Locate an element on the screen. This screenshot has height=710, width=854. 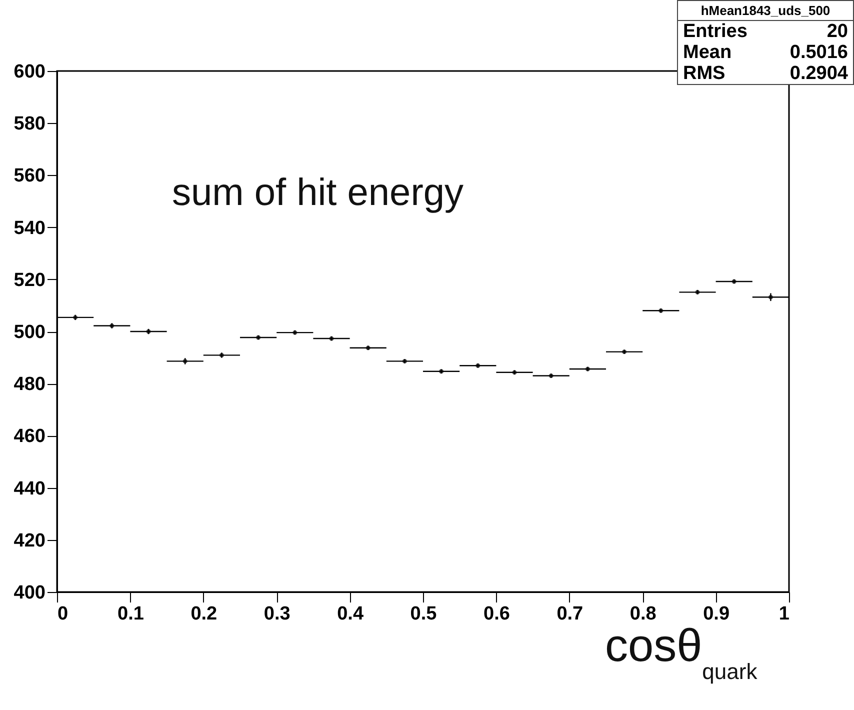
x-tick-label: 0.2 is located at coordinates (204, 614).